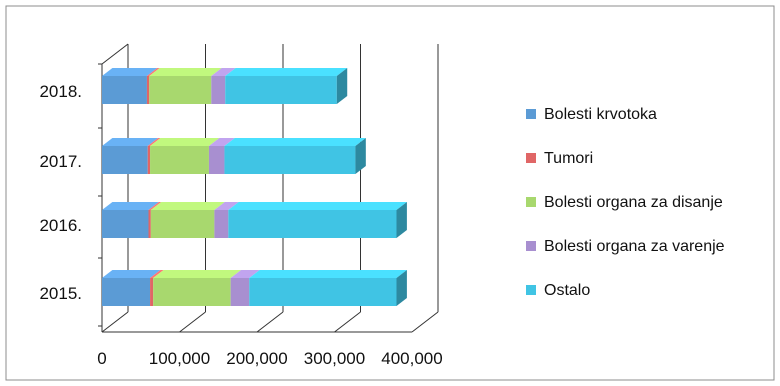  What do you see at coordinates (256, 358) in the screenshot?
I see `x-tick-label: 200,000` at bounding box center [256, 358].